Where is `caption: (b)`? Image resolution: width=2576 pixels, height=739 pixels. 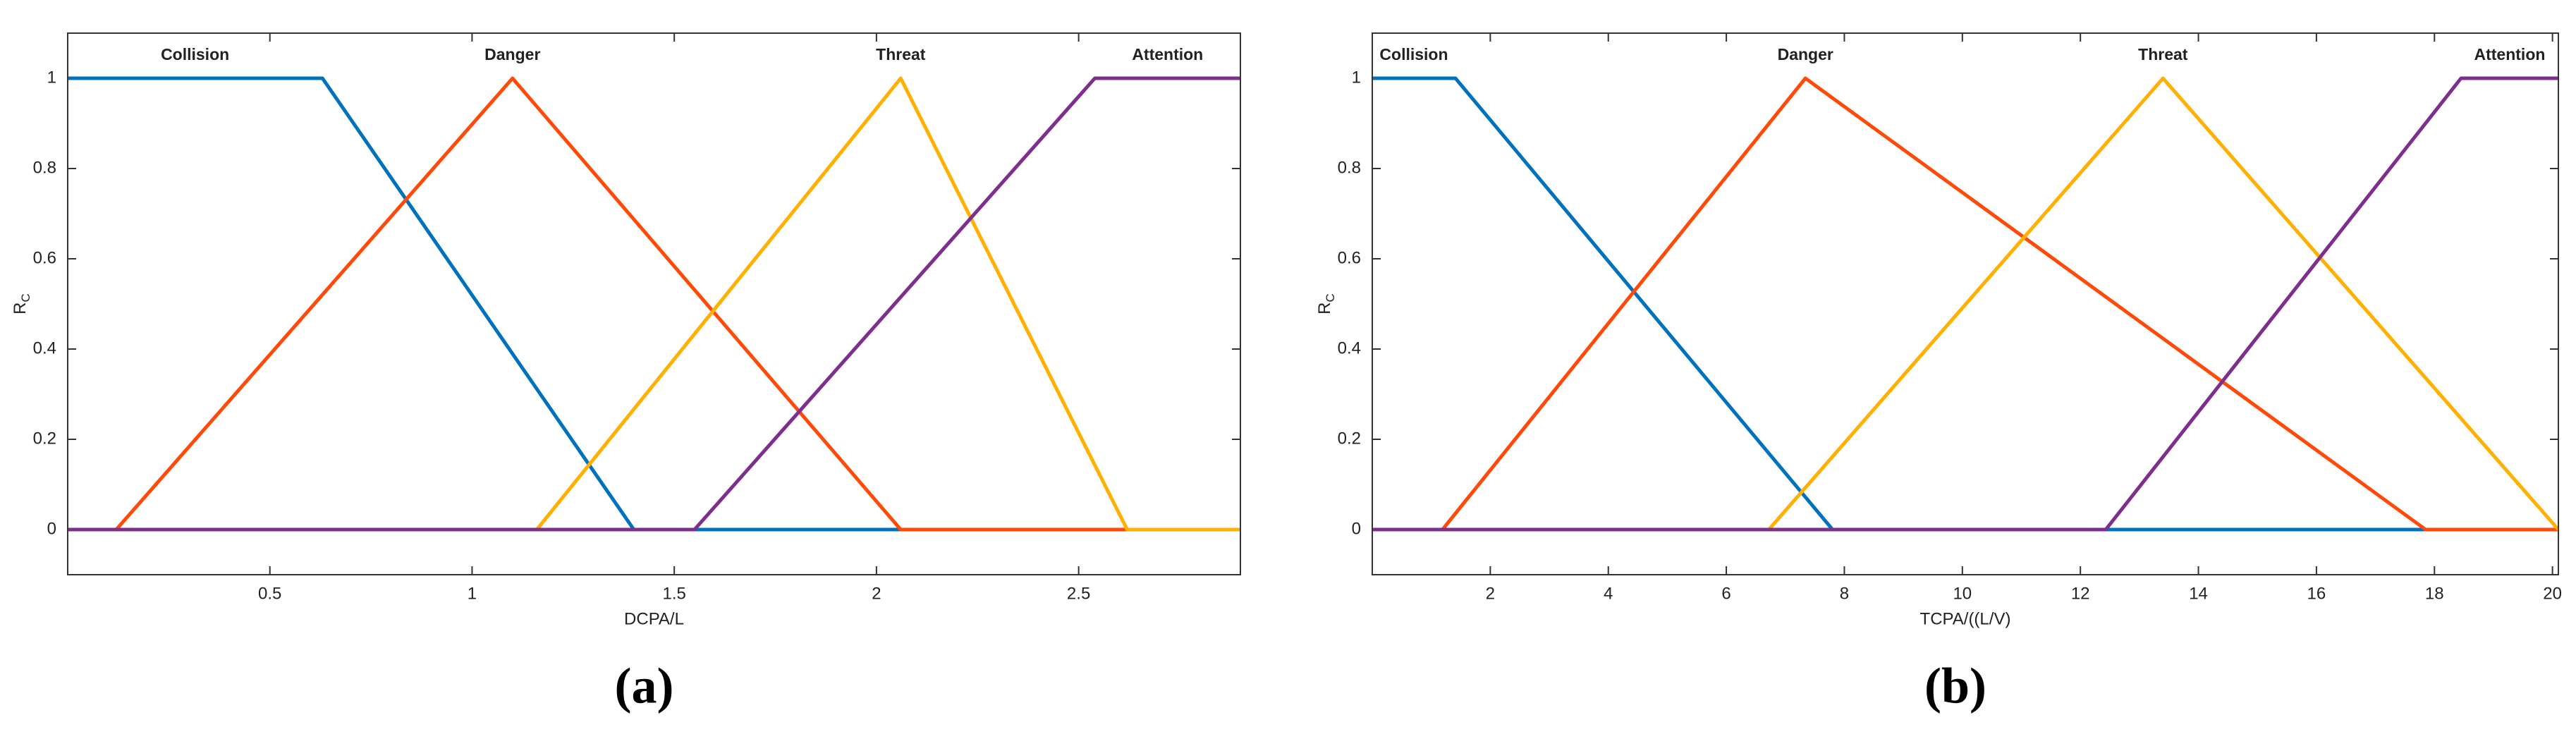
caption: (b) is located at coordinates (1955, 686).